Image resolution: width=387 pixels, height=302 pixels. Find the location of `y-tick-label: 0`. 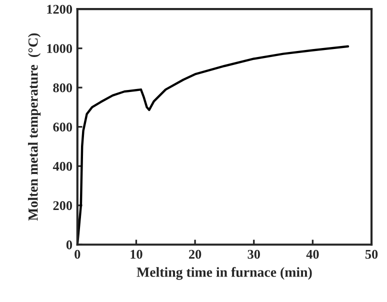

y-tick-label: 0 is located at coordinates (69, 245).